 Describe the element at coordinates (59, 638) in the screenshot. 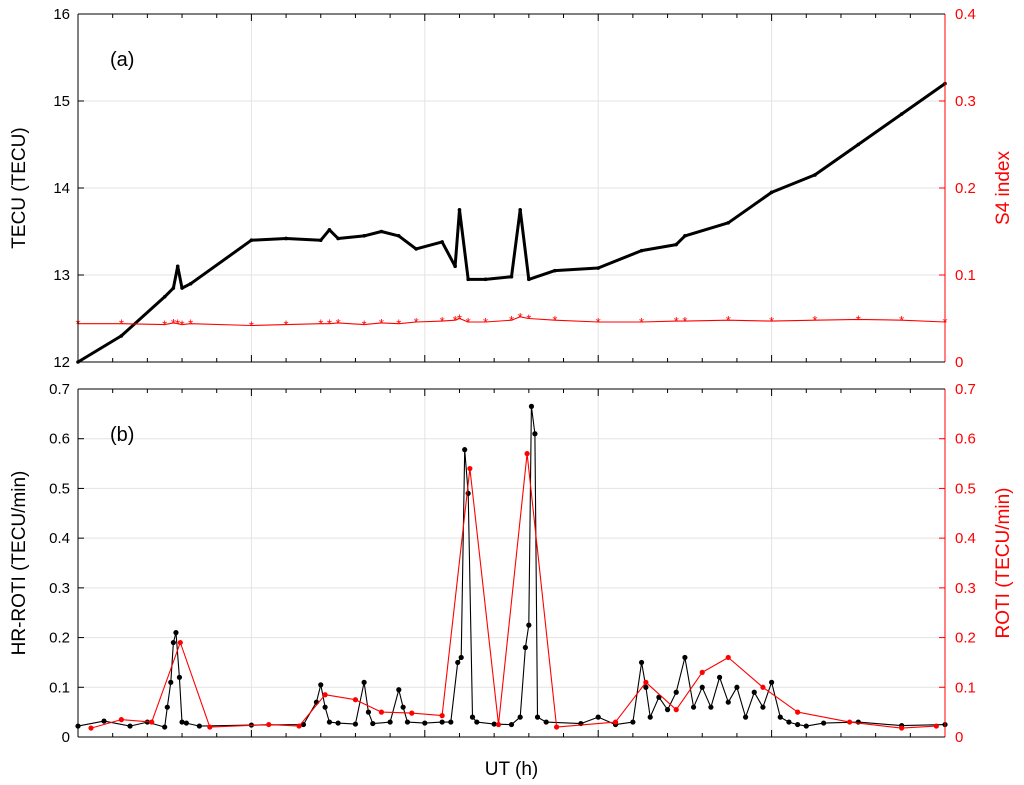

I see `y-tick-label-left: 0.2` at that location.